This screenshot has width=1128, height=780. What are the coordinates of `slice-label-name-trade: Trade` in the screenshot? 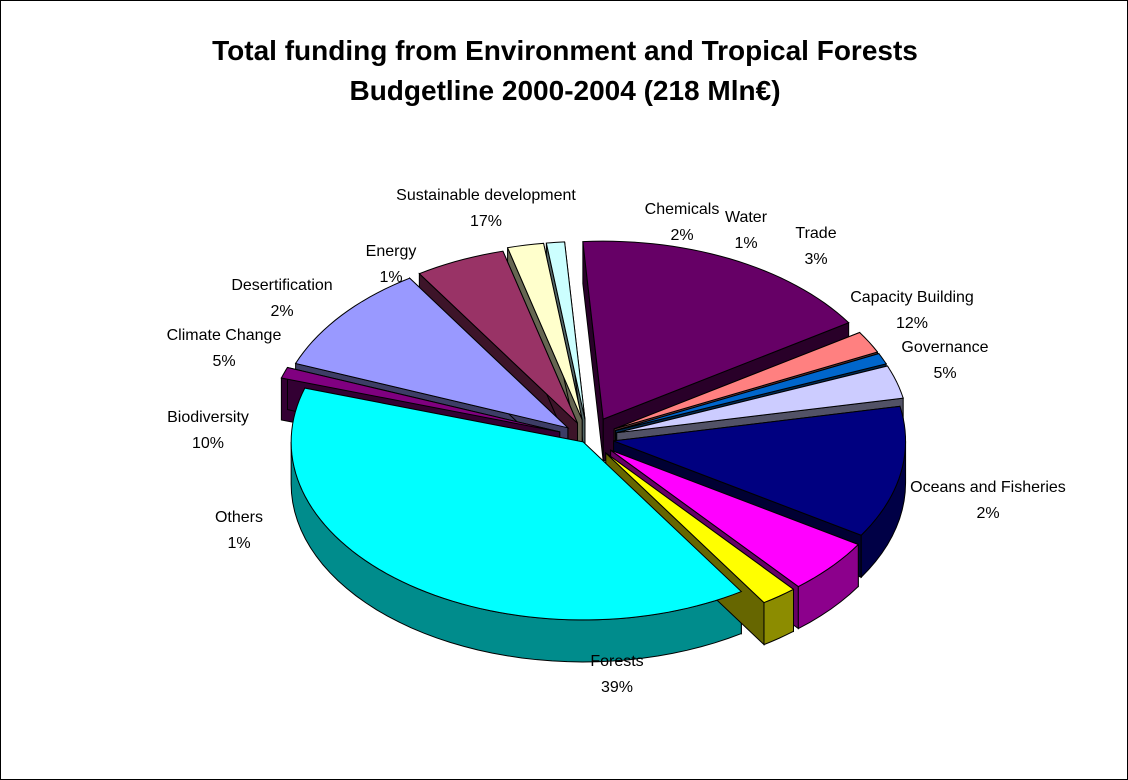 It's located at (815, 233).